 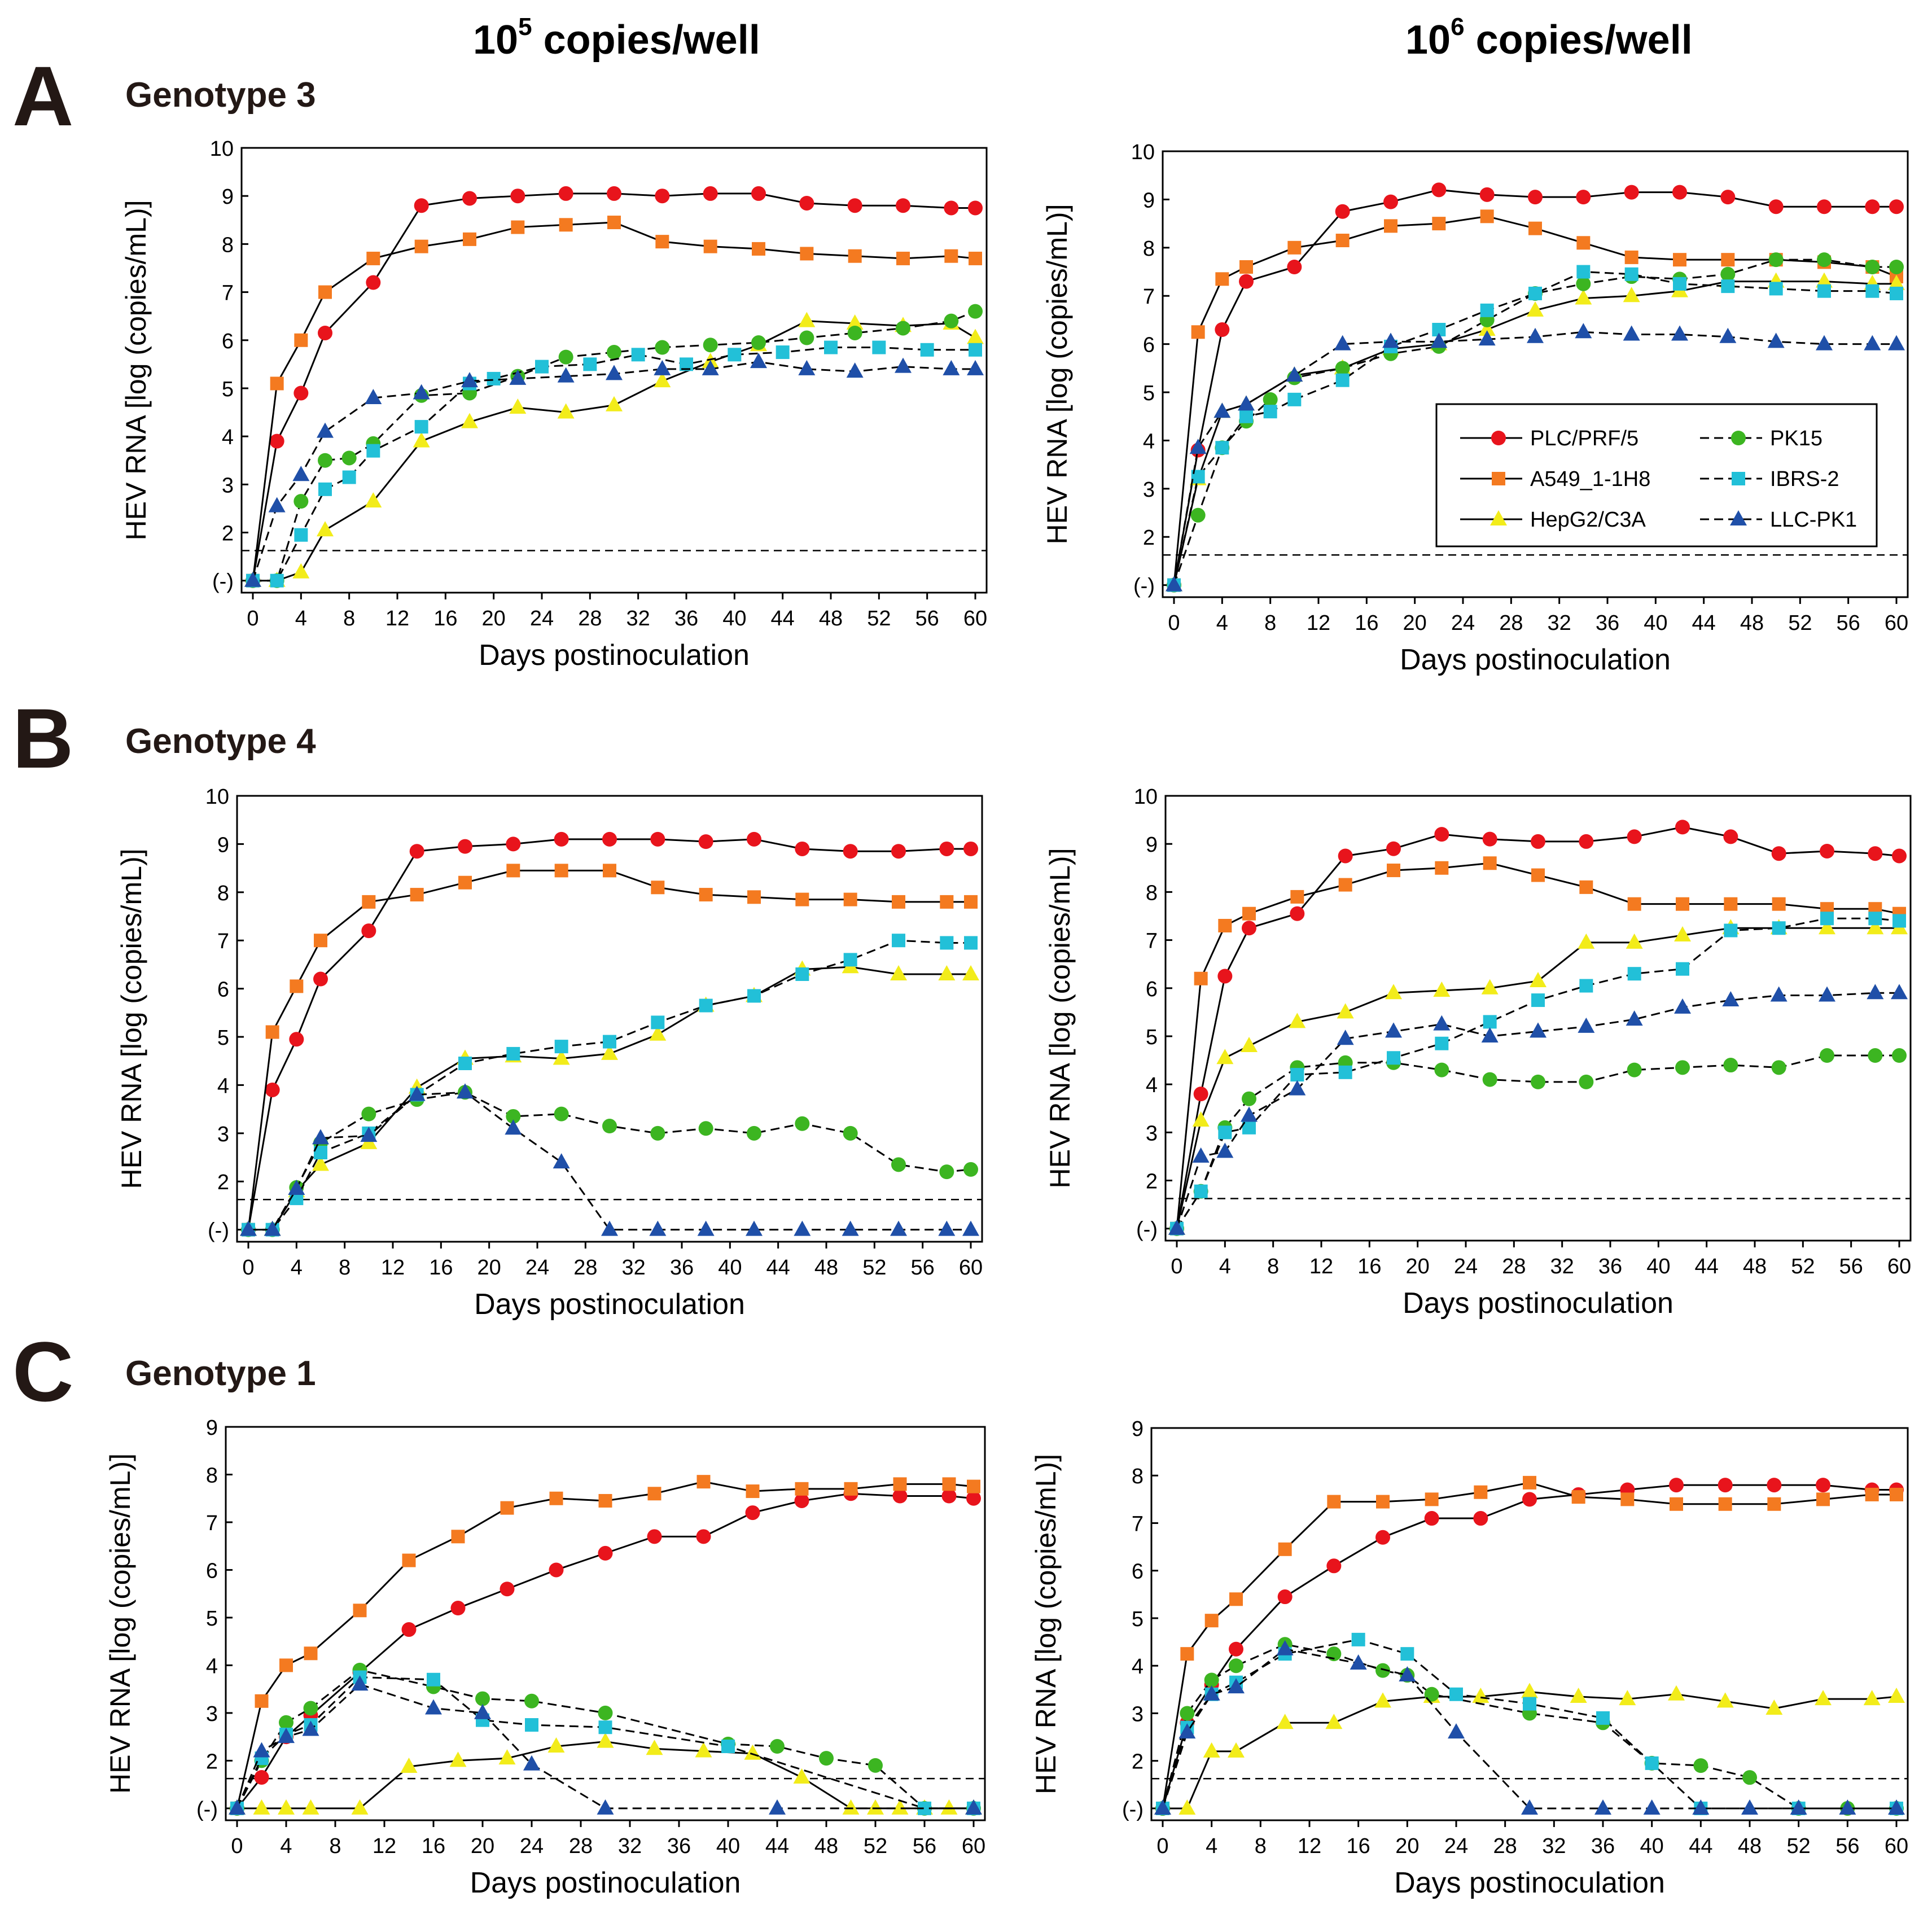 What do you see at coordinates (228, 485) in the screenshot?
I see `y-tick-label: 3` at bounding box center [228, 485].